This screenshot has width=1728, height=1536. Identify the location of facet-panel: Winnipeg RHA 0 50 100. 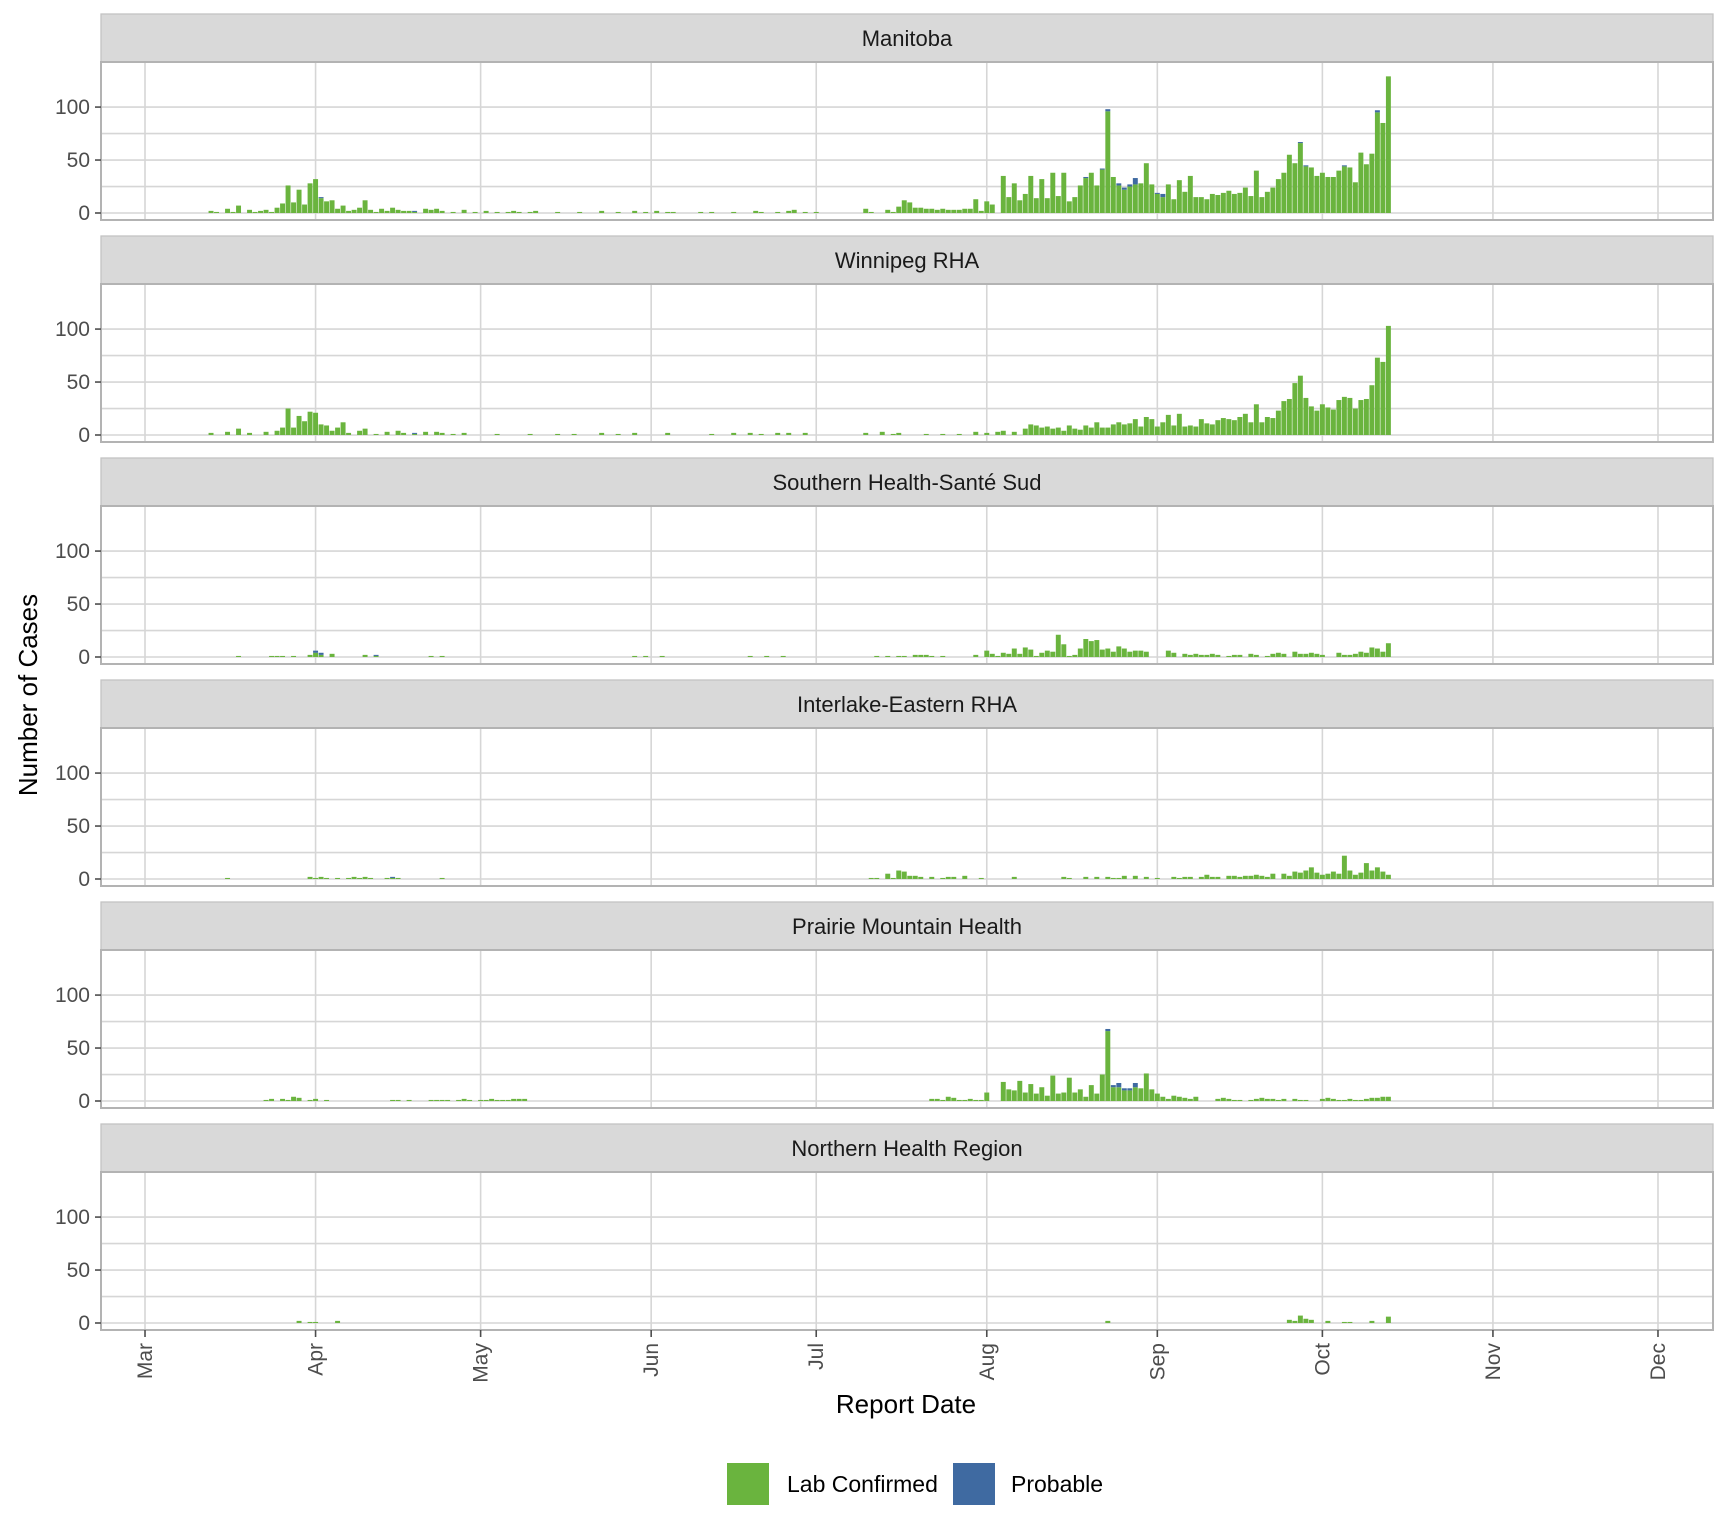
(884, 341).